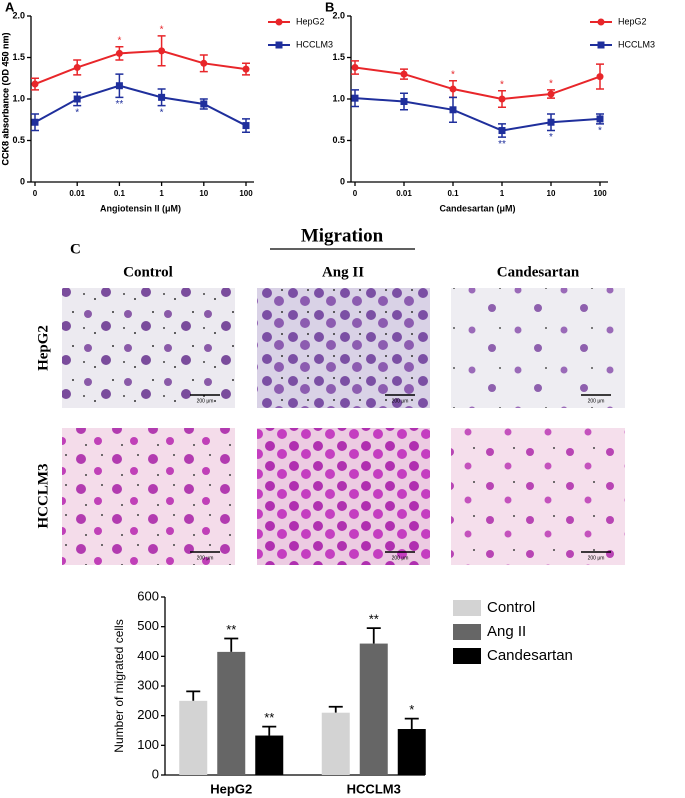  What do you see at coordinates (148, 684) in the screenshot?
I see `y-tick-label: 300` at bounding box center [148, 684].